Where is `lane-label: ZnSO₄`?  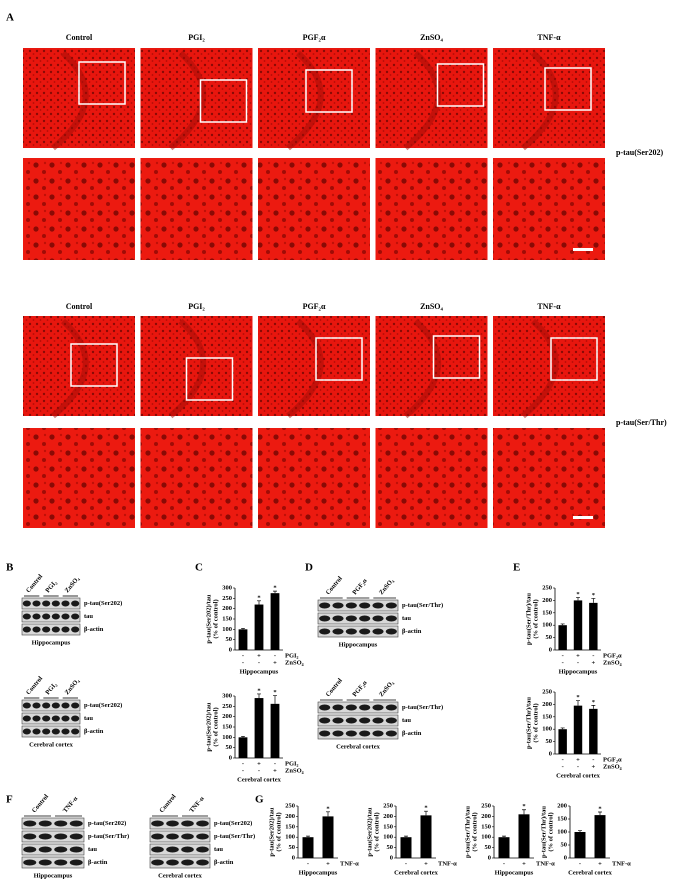 lane-label: ZnSO₄ is located at coordinates (386, 586).